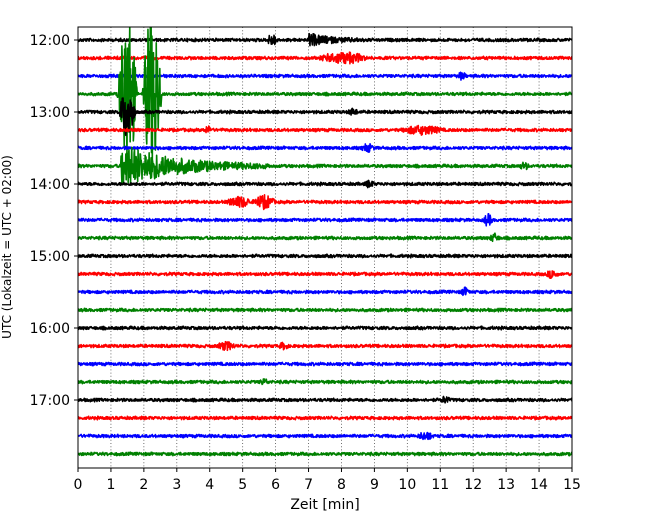 This screenshot has height=520, width=650. What do you see at coordinates (50, 329) in the screenshot?
I see `y-tick-label: 16:00` at bounding box center [50, 329].